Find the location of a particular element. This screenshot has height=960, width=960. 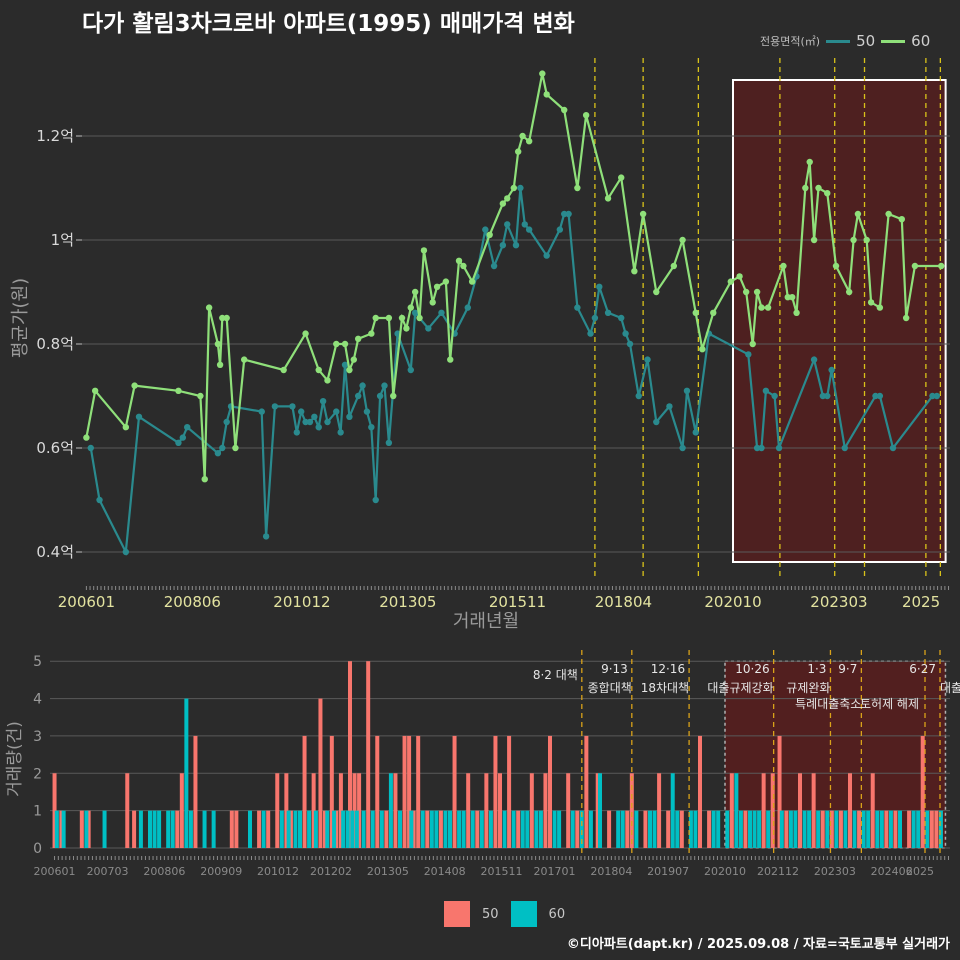

x-tick-label: 202010 is located at coordinates (732, 602).